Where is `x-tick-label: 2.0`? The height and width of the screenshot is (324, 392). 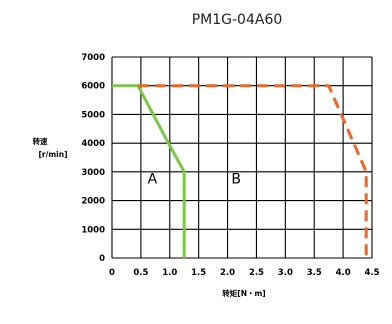 x-tick-label: 2.0 is located at coordinates (227, 273).